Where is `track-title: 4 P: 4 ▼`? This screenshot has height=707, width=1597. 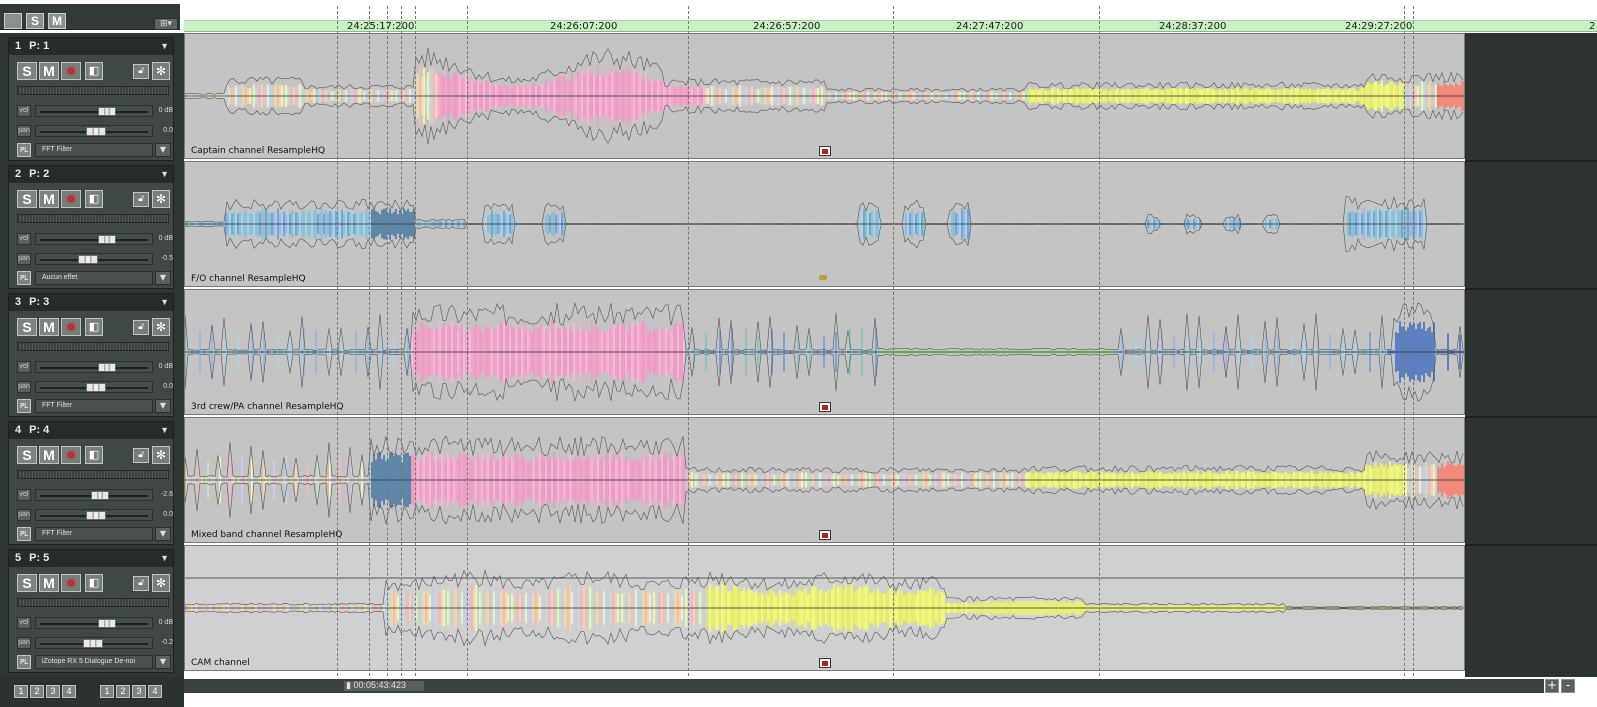
track-title: 4 P: 4 ▼ is located at coordinates (91, 430).